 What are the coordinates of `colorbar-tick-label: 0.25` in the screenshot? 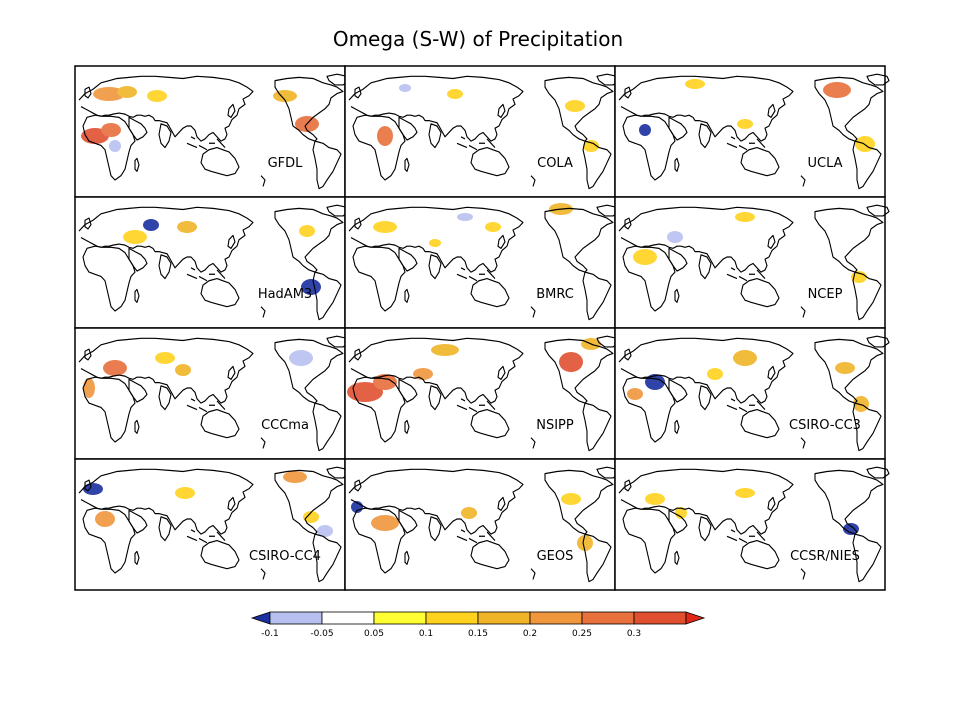 It's located at (582, 634).